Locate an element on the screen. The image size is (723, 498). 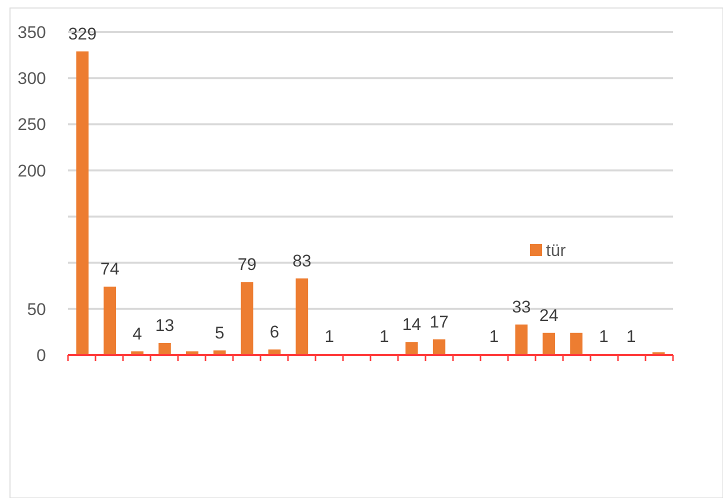
data-label: 79 is located at coordinates (247, 264).